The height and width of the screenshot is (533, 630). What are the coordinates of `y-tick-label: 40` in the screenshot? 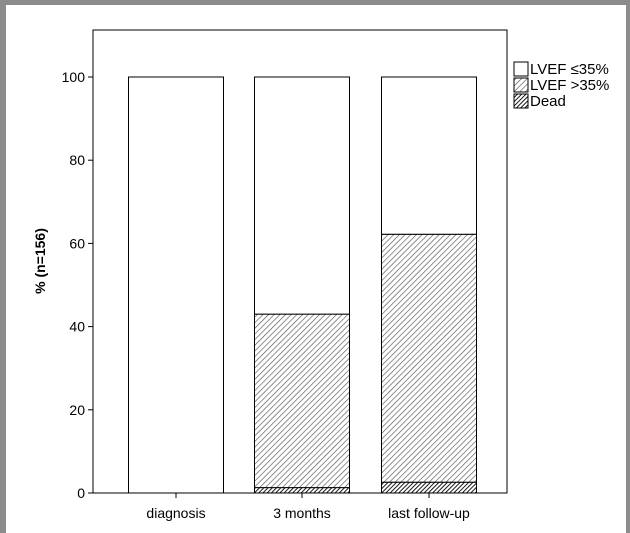 It's located at (77, 327).